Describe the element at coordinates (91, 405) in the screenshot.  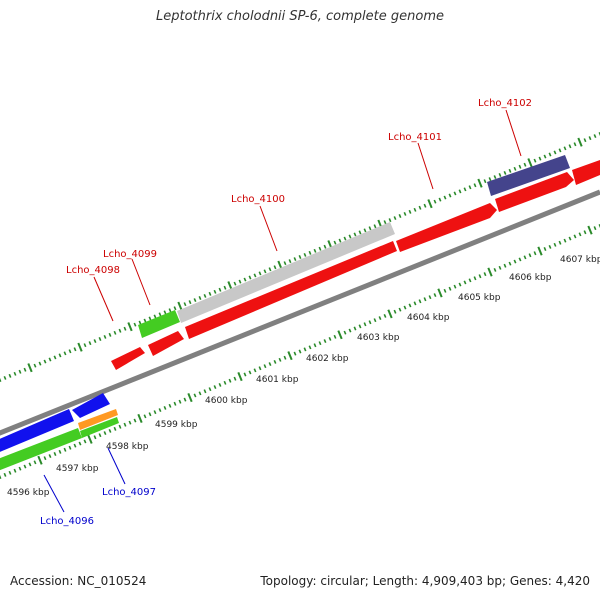
I see `gene-blue-arrow` at that location.